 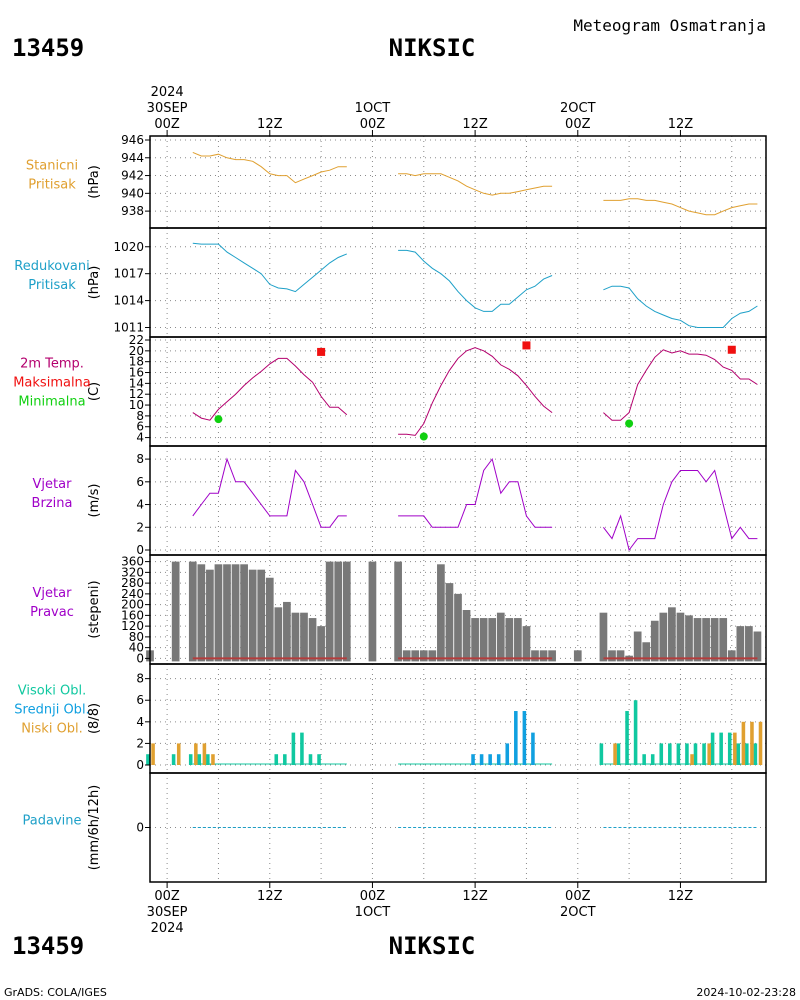 What do you see at coordinates (475, 280) in the screenshot?
I see `series-line-reduced_pressure` at bounding box center [475, 280].